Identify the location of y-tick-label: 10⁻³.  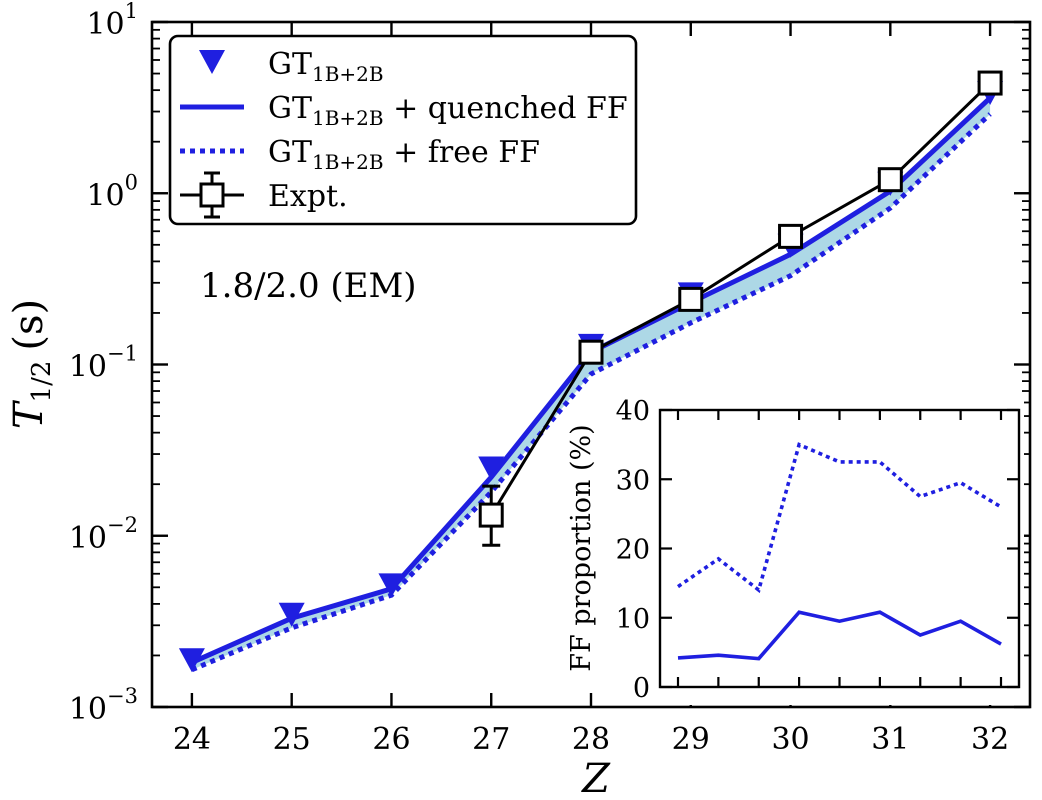
(103, 705).